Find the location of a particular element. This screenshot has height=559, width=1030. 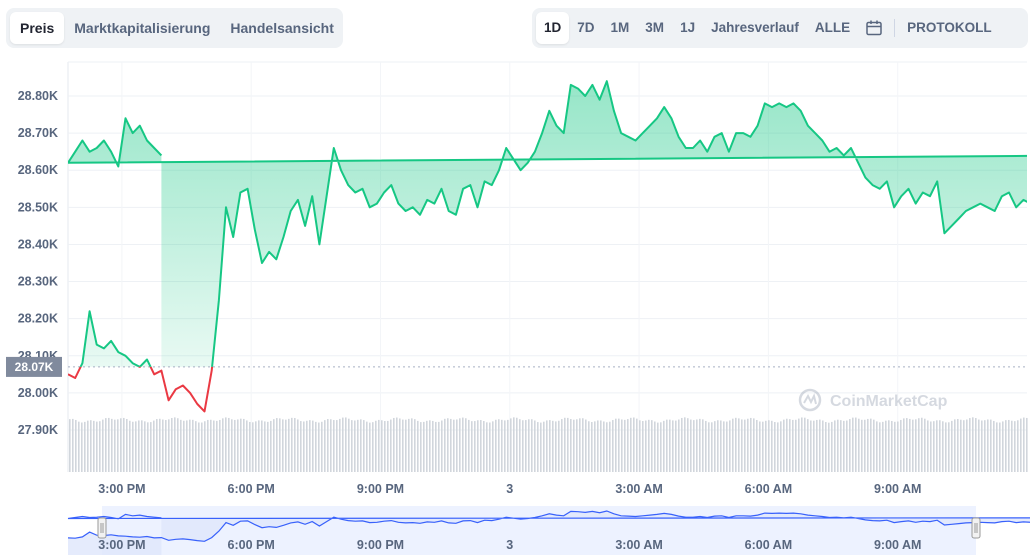

navigator-left-handle-grip is located at coordinates (102, 528).